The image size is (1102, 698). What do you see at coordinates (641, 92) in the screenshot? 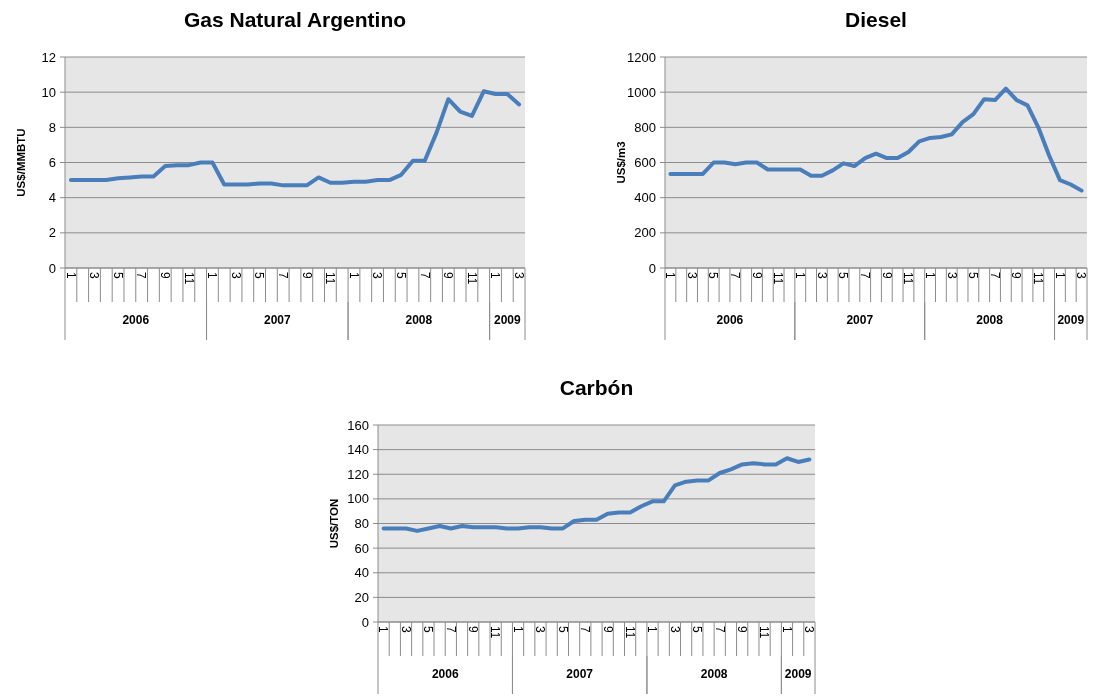
I see `y-tick-label: 1000` at bounding box center [641, 92].